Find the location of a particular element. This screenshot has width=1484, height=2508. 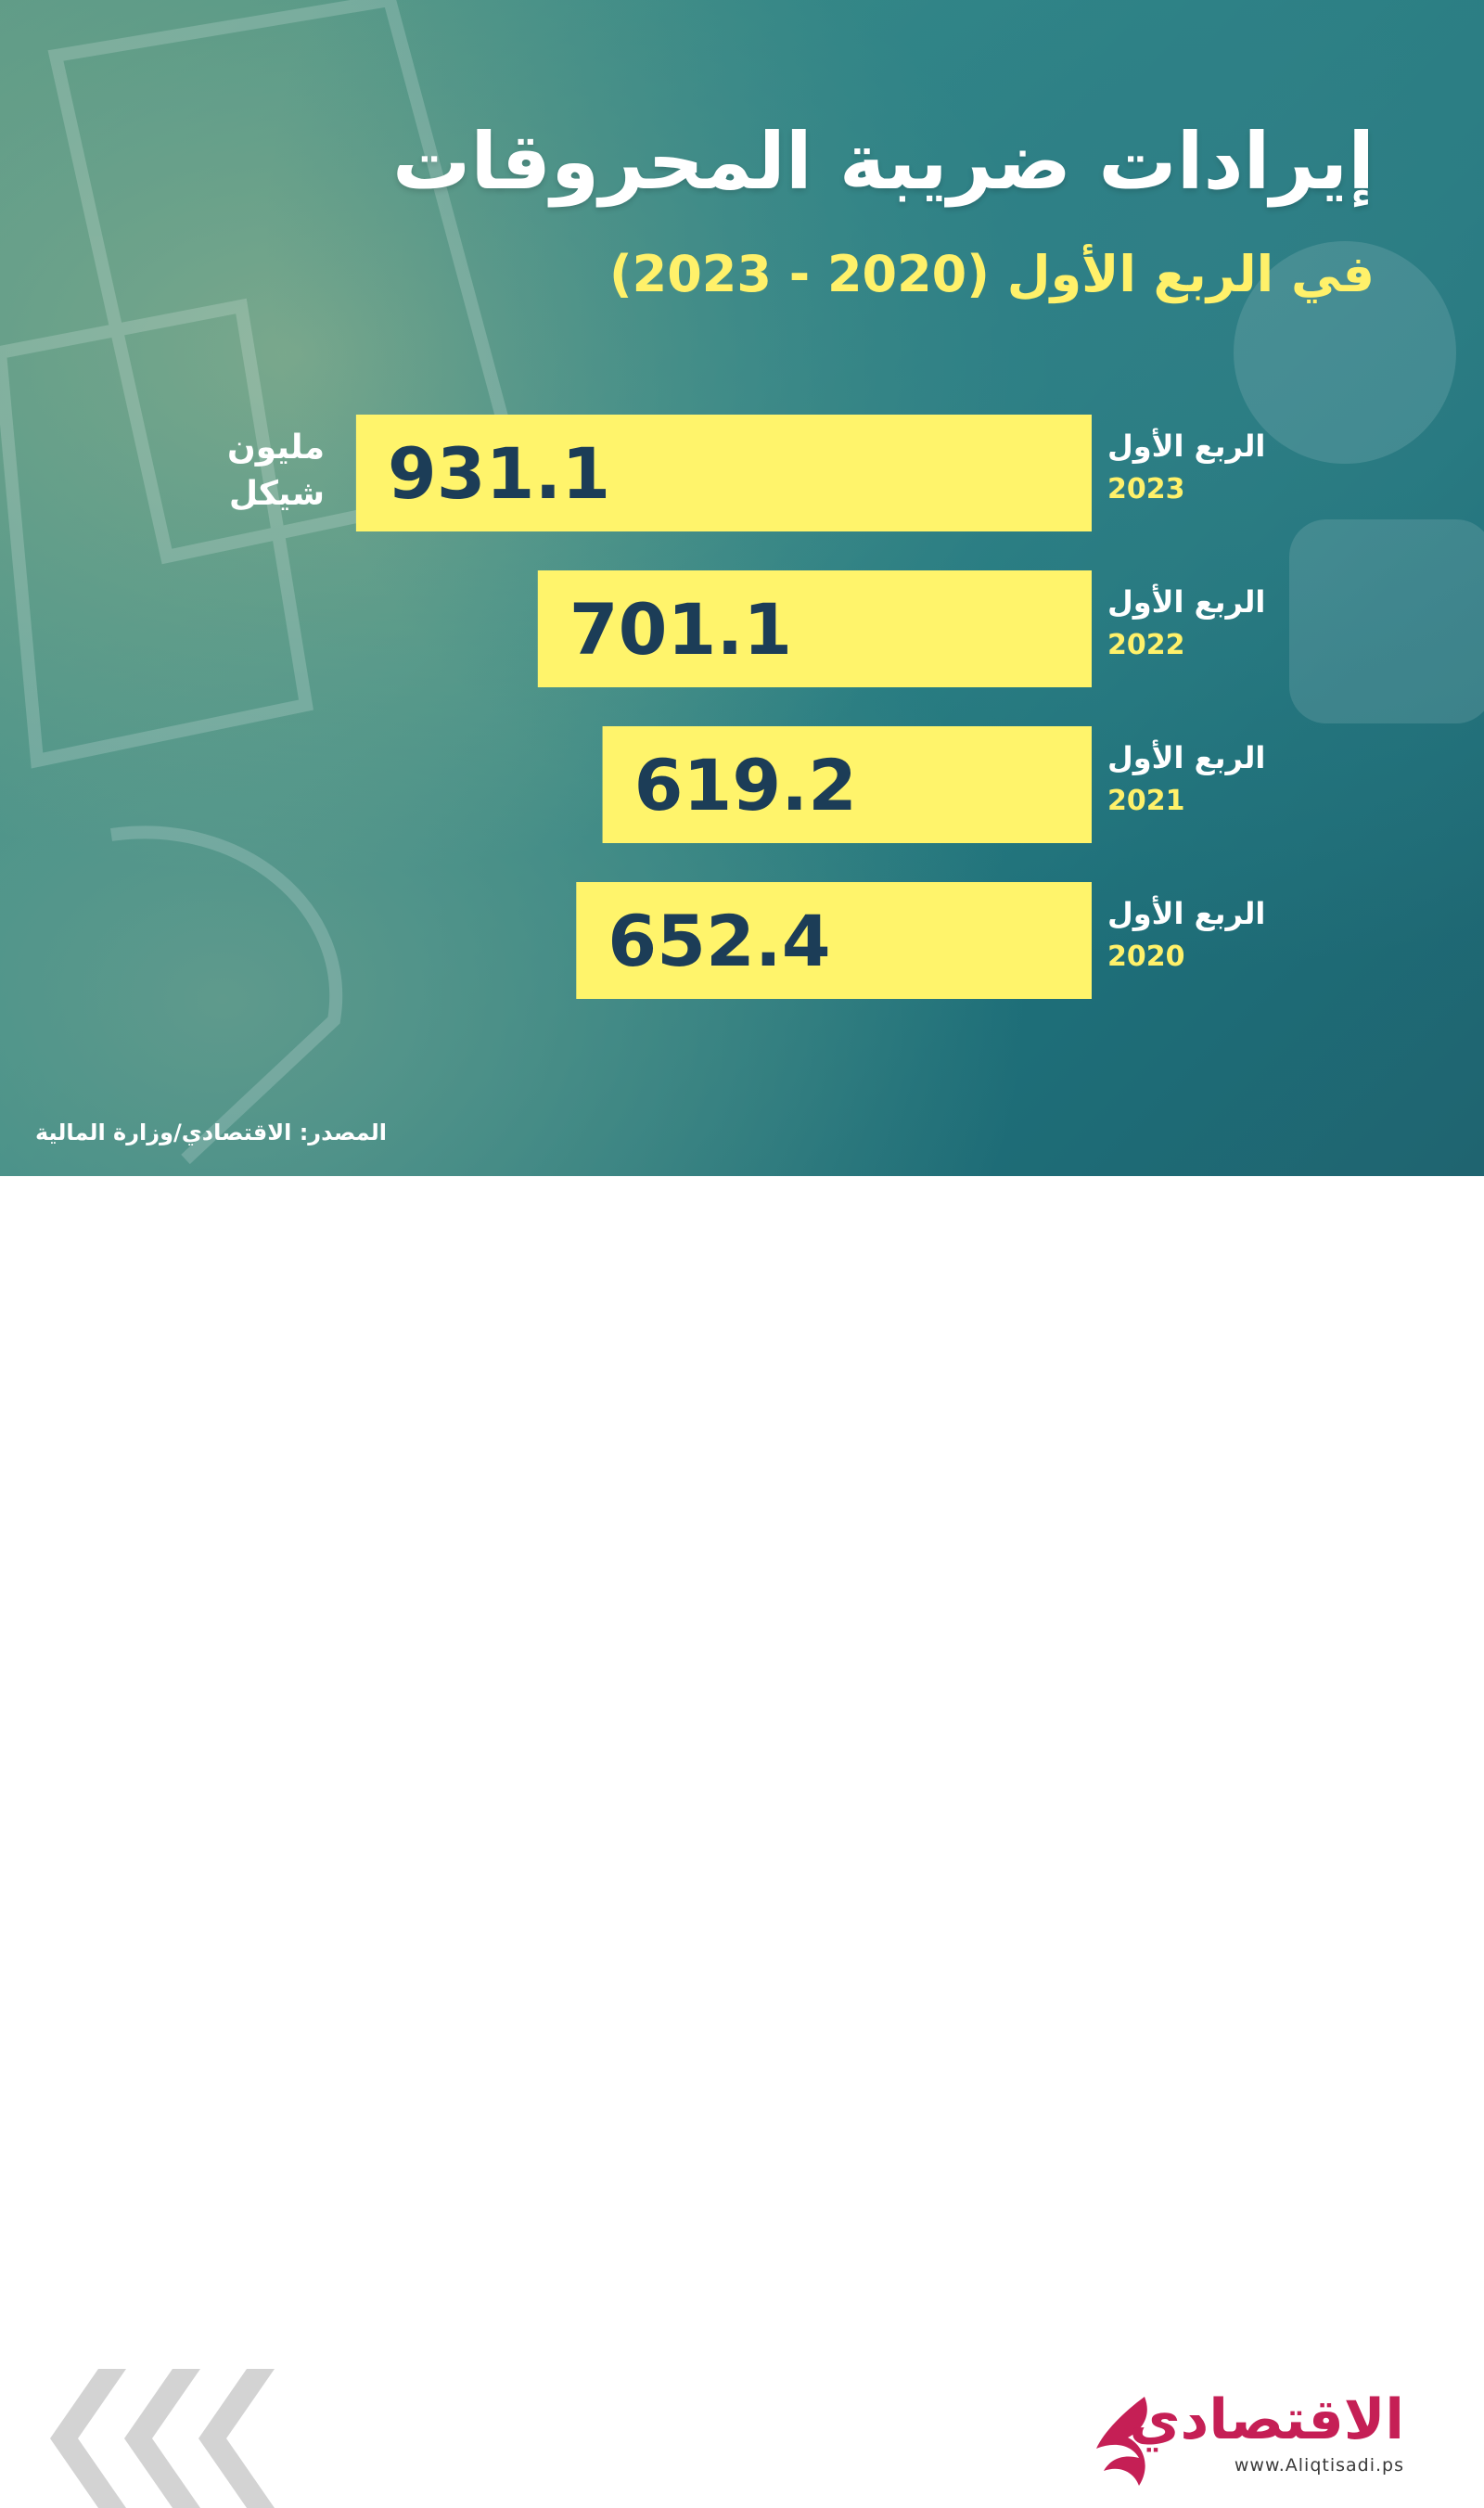

chart-title: إيرادات ضريبة المحروقات is located at coordinates (883, 161).